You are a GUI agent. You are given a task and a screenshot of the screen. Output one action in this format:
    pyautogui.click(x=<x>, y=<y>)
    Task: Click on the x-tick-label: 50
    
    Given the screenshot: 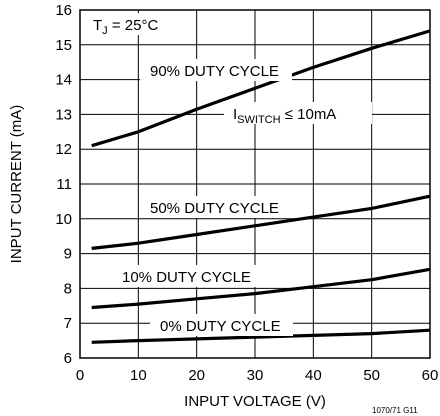 What is the action you would take?
    pyautogui.click(x=371, y=375)
    